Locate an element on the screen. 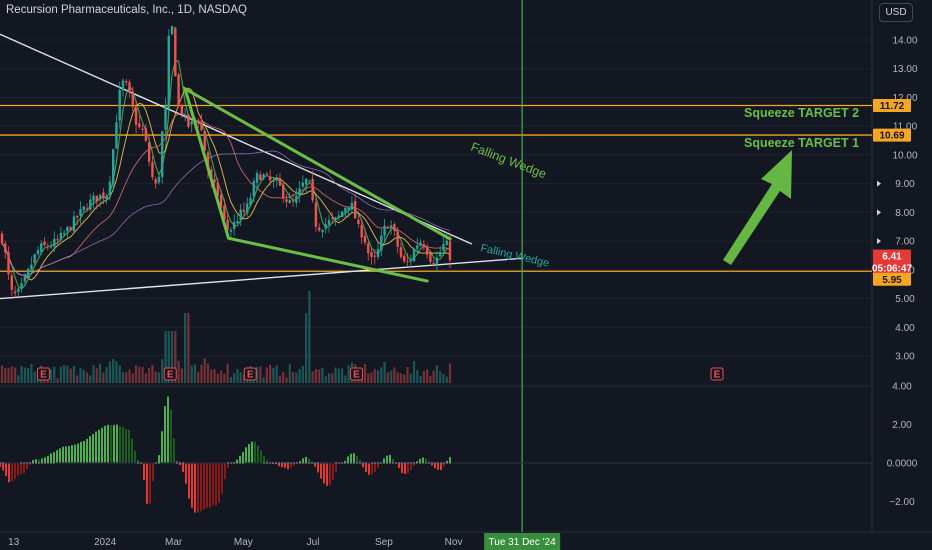  falling-wedge-label-bottom: Falling Wedge is located at coordinates (514, 255).